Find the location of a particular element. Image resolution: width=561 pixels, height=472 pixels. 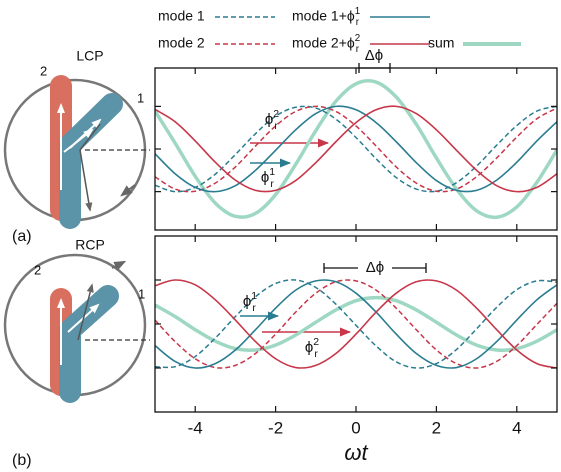

legend-label: mode 2 is located at coordinates (181, 43).